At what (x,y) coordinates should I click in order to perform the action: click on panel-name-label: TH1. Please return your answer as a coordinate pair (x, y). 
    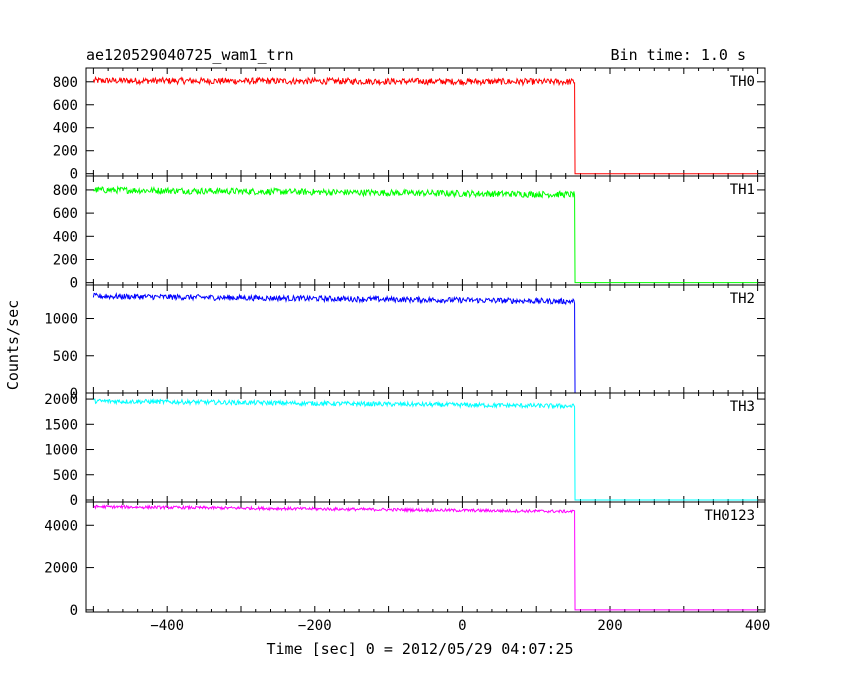
    Looking at the image, I should click on (742, 190).